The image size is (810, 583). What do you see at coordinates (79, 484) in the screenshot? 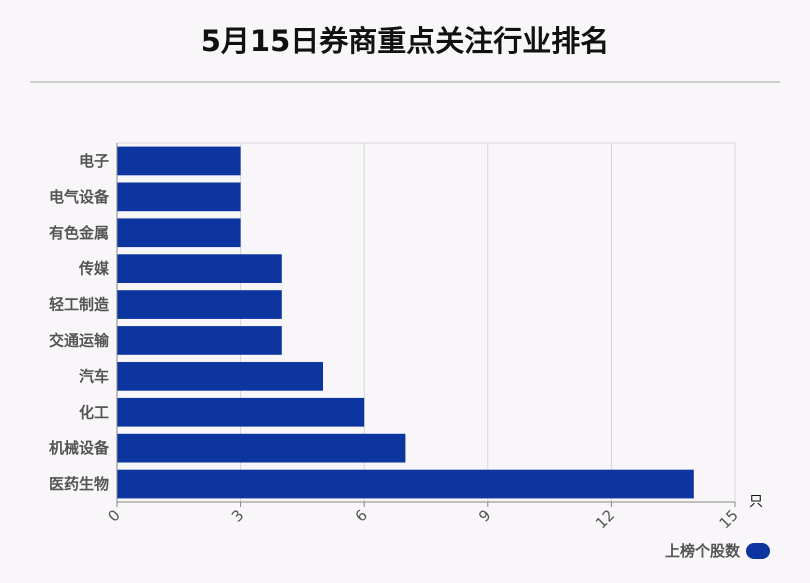
I see `y-category-label: 医药生物` at bounding box center [79, 484].